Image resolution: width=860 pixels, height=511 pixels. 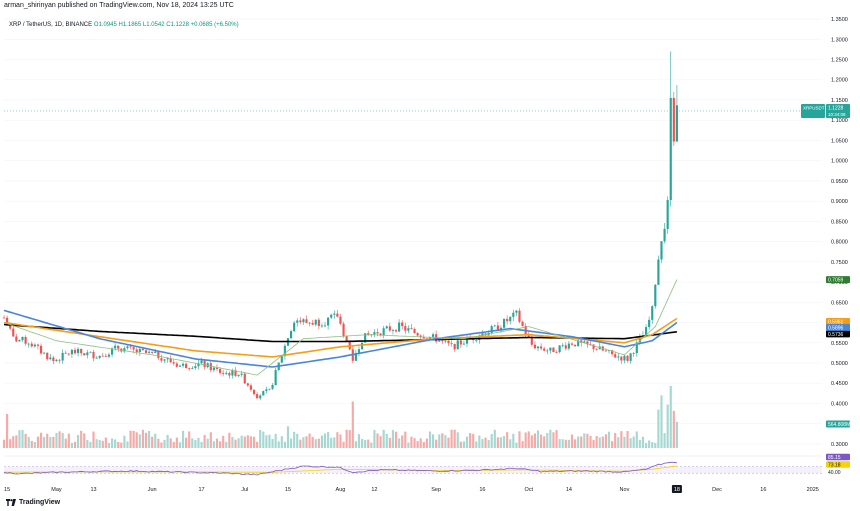 What do you see at coordinates (40, 502) in the screenshot?
I see `brand-label: TradingView` at bounding box center [40, 502].